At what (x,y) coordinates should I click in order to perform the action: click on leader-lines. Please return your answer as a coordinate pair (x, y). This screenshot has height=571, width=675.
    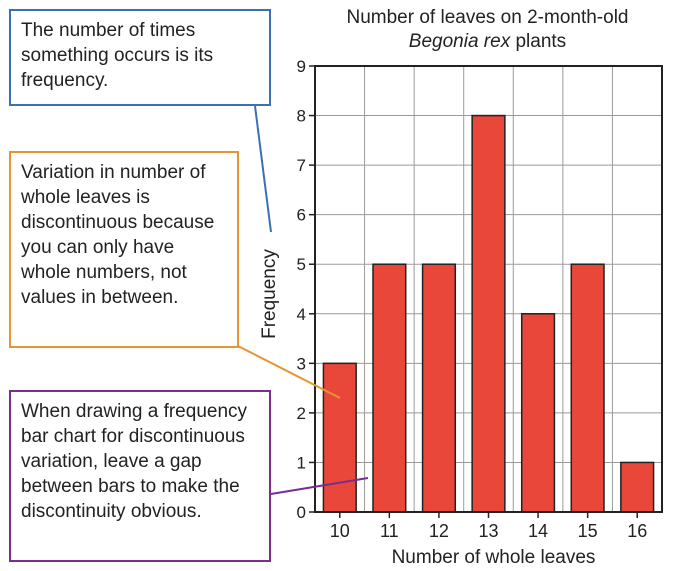
    Looking at the image, I should click on (303, 300).